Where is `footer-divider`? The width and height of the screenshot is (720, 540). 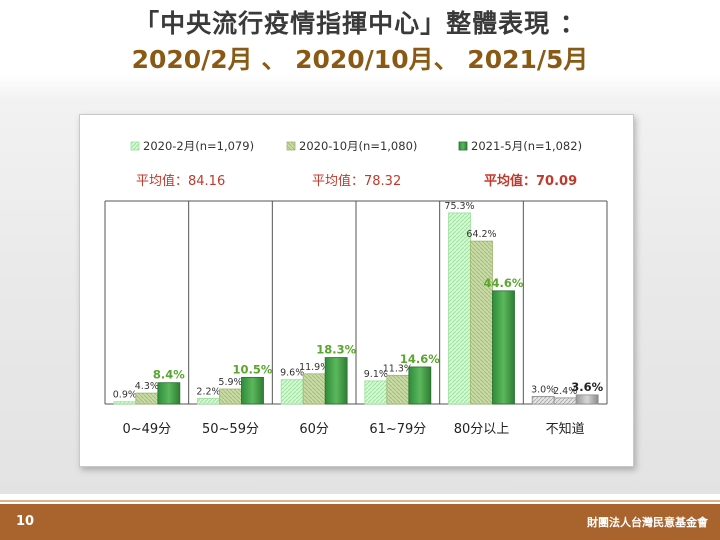
footer-divider is located at coordinates (360, 501).